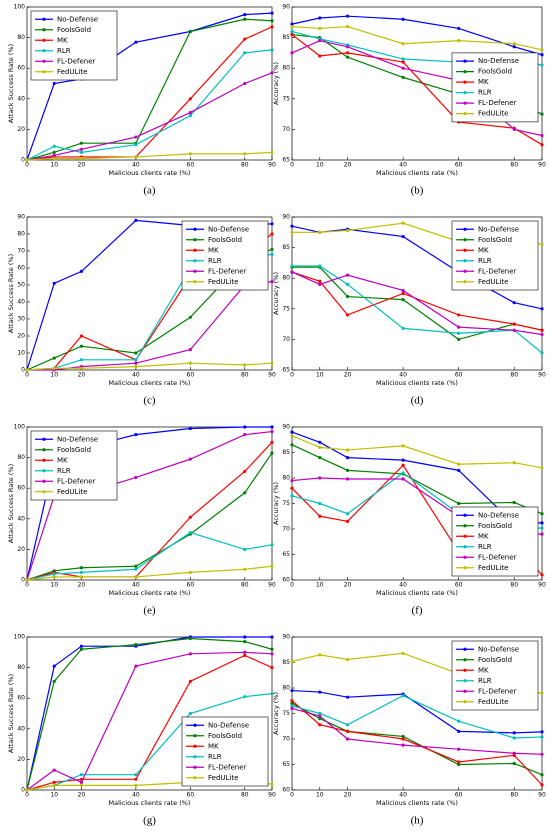 This screenshot has height=833, width=550. Describe the element at coordinates (21, 98) in the screenshot. I see `y-tick-label: 40` at that location.